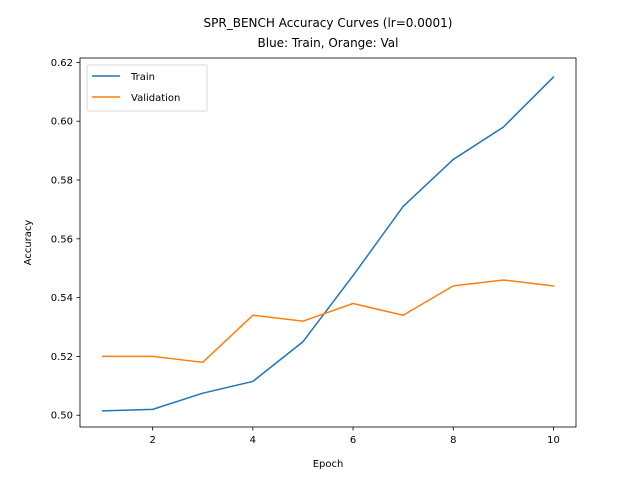  I want to click on x-tick-label: 2, so click(152, 440).